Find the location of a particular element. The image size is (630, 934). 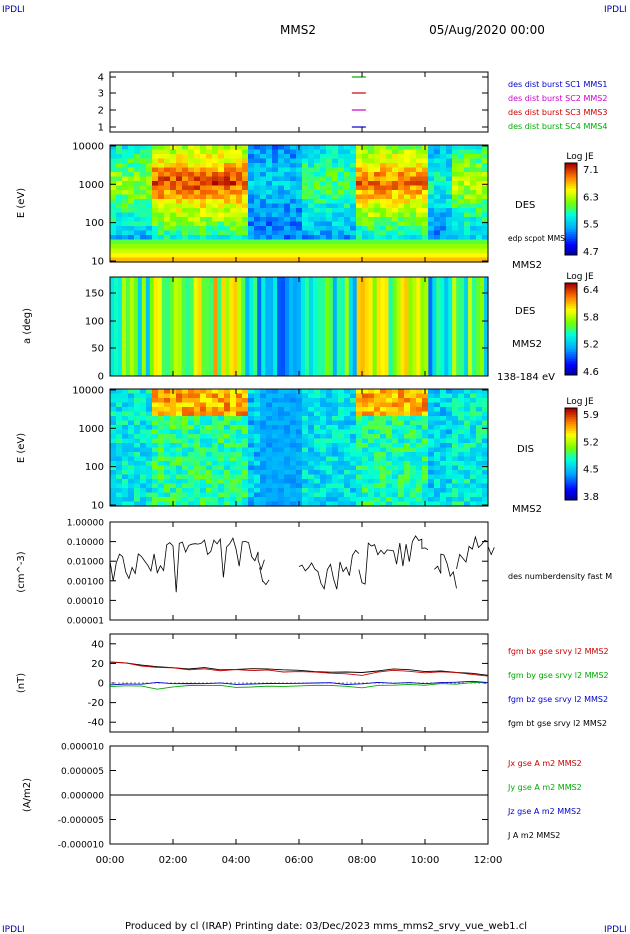

colorbar-tick: 3.8 is located at coordinates (591, 497).